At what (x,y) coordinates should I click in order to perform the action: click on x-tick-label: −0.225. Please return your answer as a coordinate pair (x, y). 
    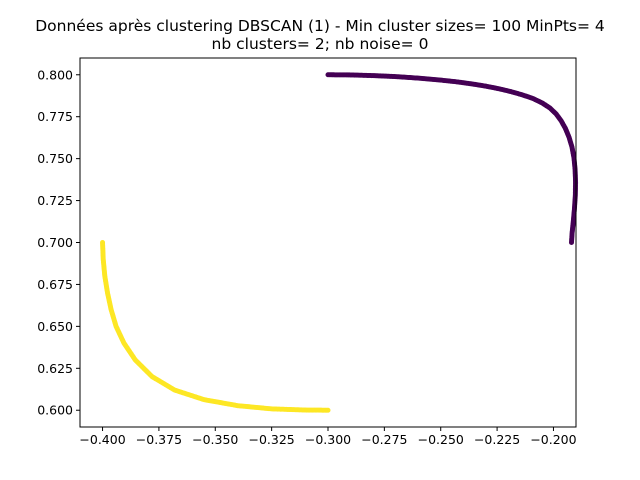
    Looking at the image, I should click on (497, 439).